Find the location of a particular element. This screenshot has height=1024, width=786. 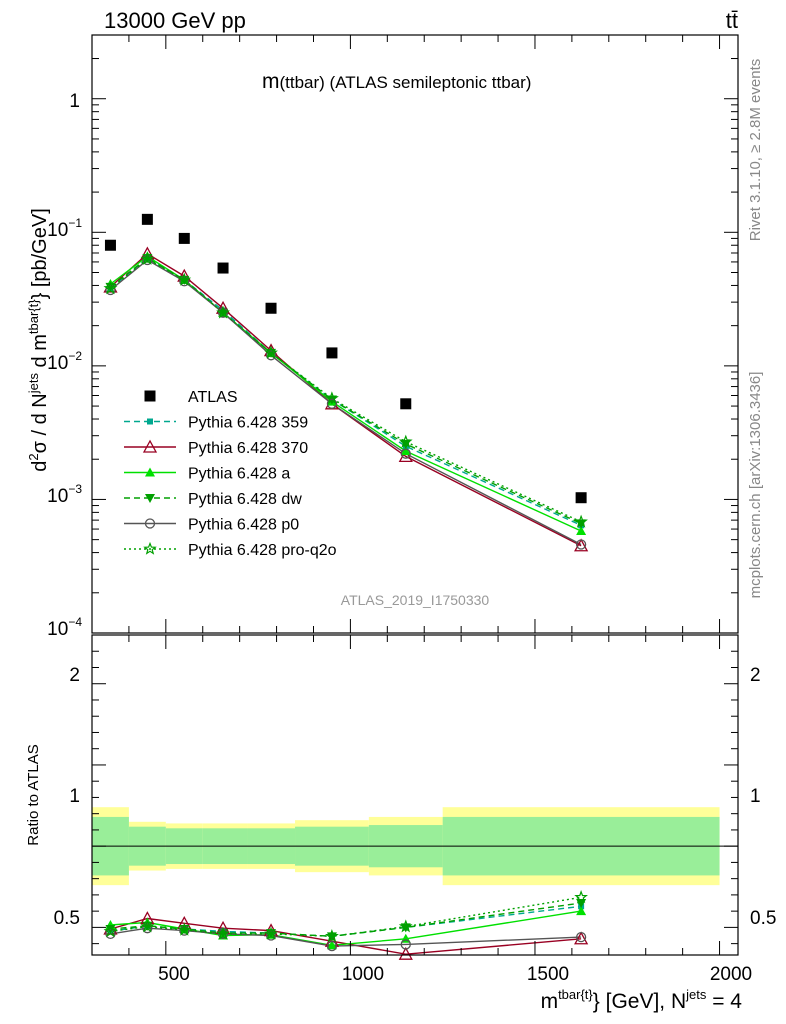

main-y-tick-label: 10⁻⁴ is located at coordinates (64, 627).